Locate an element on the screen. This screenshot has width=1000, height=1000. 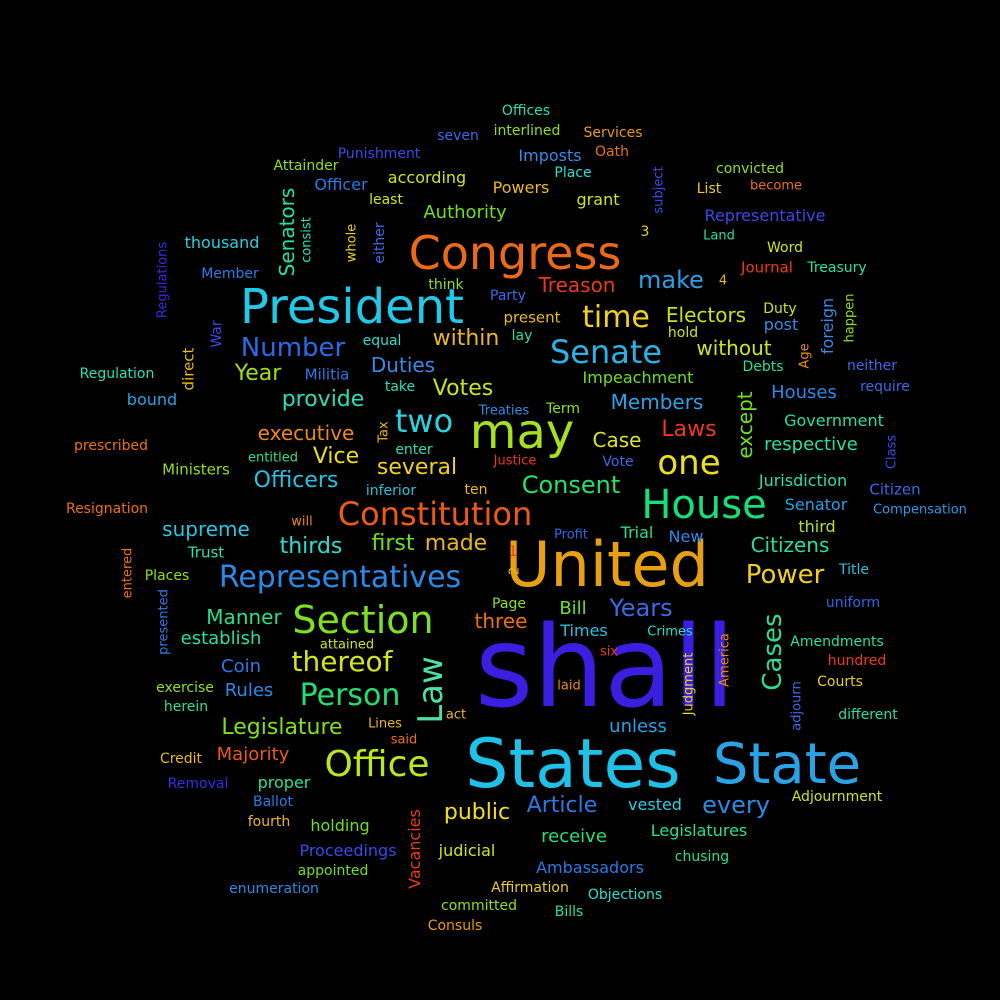
word: Member is located at coordinates (230, 274).